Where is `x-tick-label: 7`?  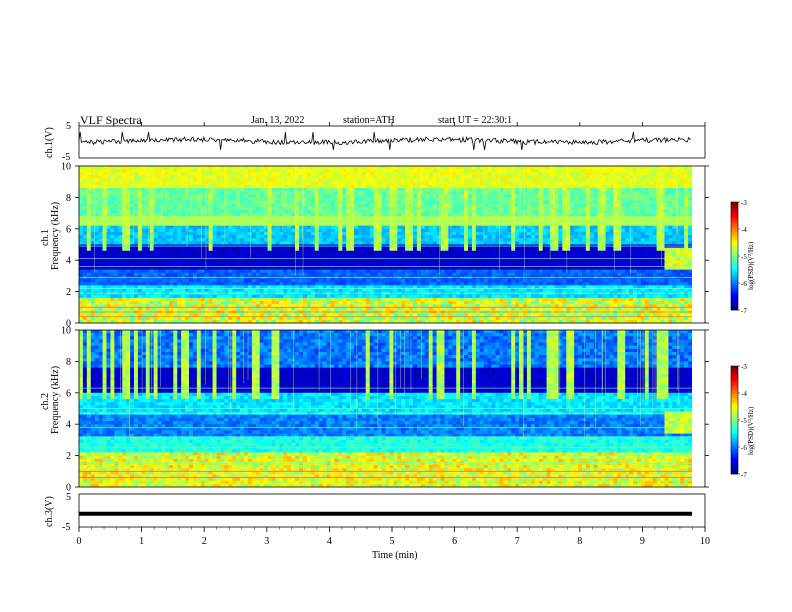 x-tick-label: 7 is located at coordinates (517, 541).